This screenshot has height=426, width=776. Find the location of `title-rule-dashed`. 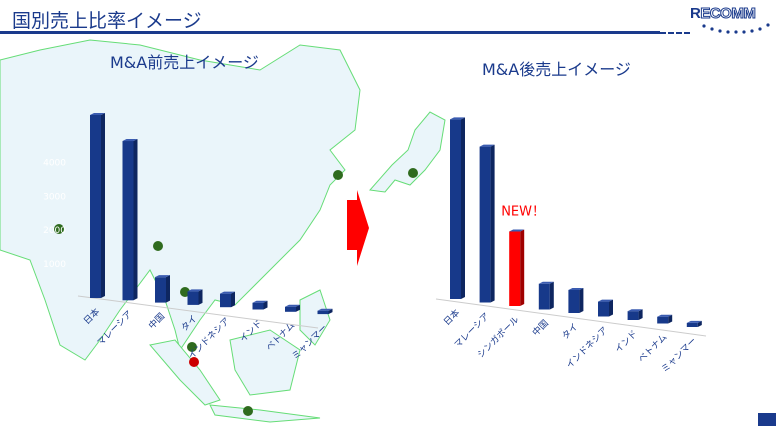

title-rule-dashed is located at coordinates (675, 33).